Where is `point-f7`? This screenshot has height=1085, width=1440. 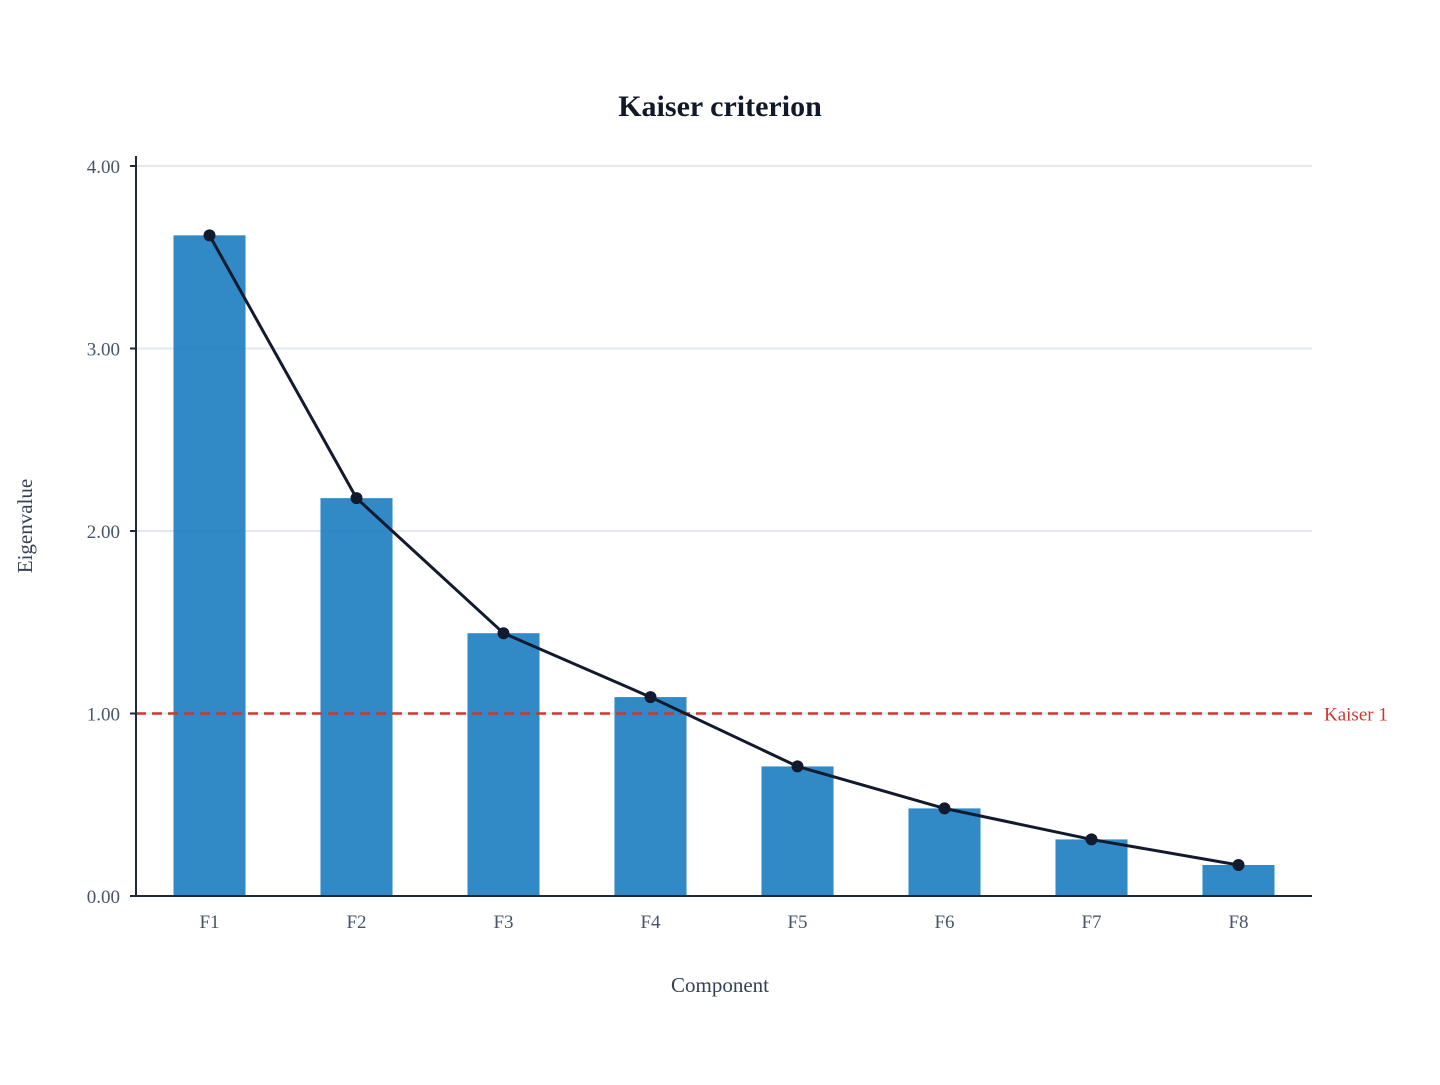
point-f7 is located at coordinates (1091, 839).